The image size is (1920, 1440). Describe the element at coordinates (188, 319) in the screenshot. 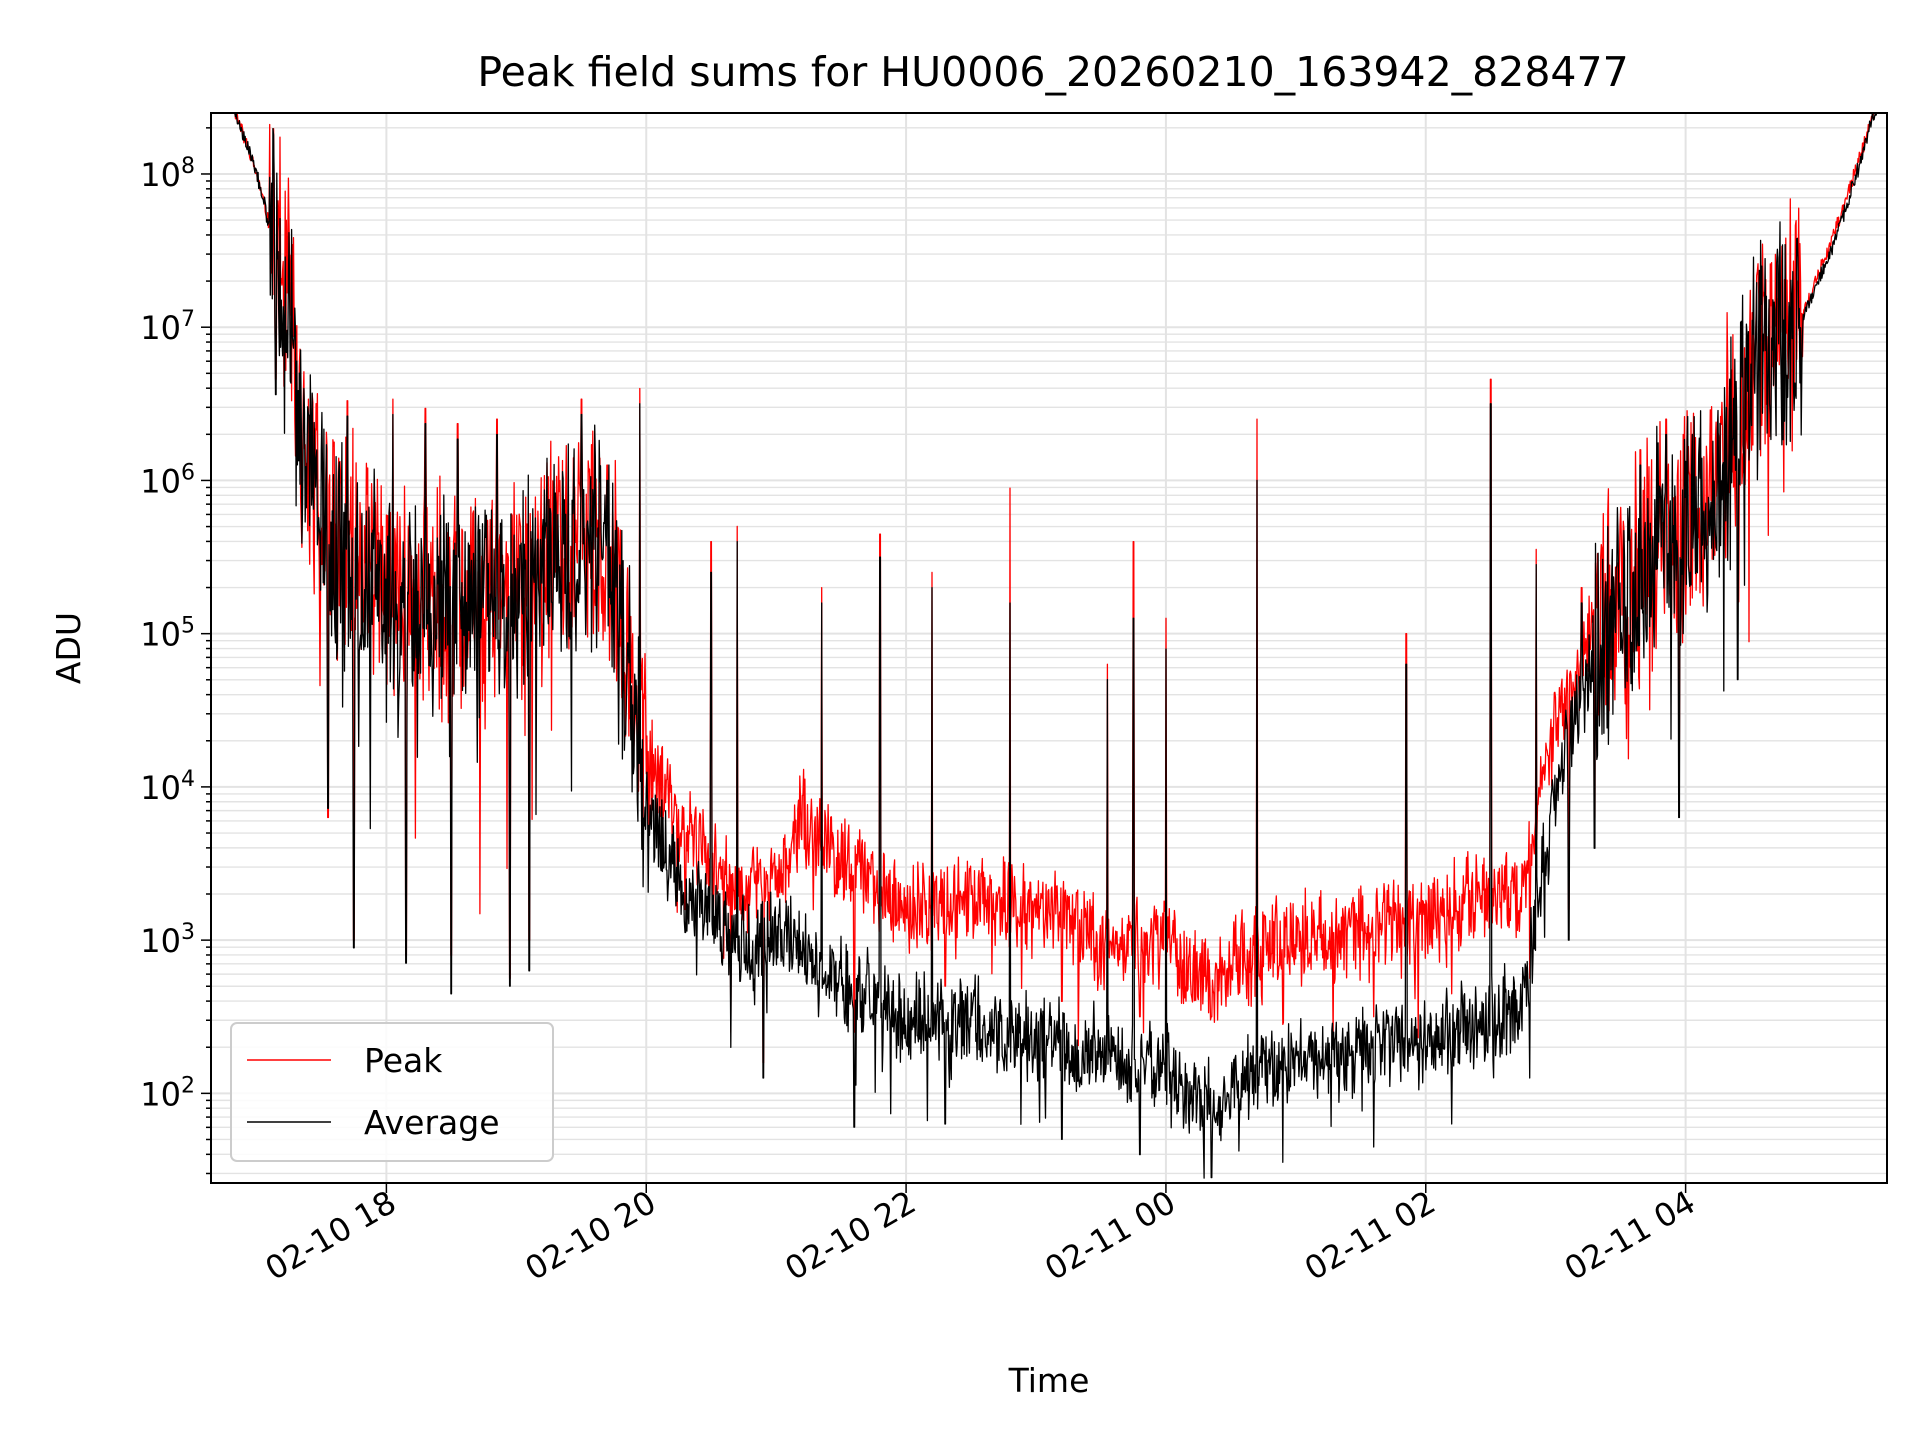

I see `y-tick-exponent: 7` at that location.